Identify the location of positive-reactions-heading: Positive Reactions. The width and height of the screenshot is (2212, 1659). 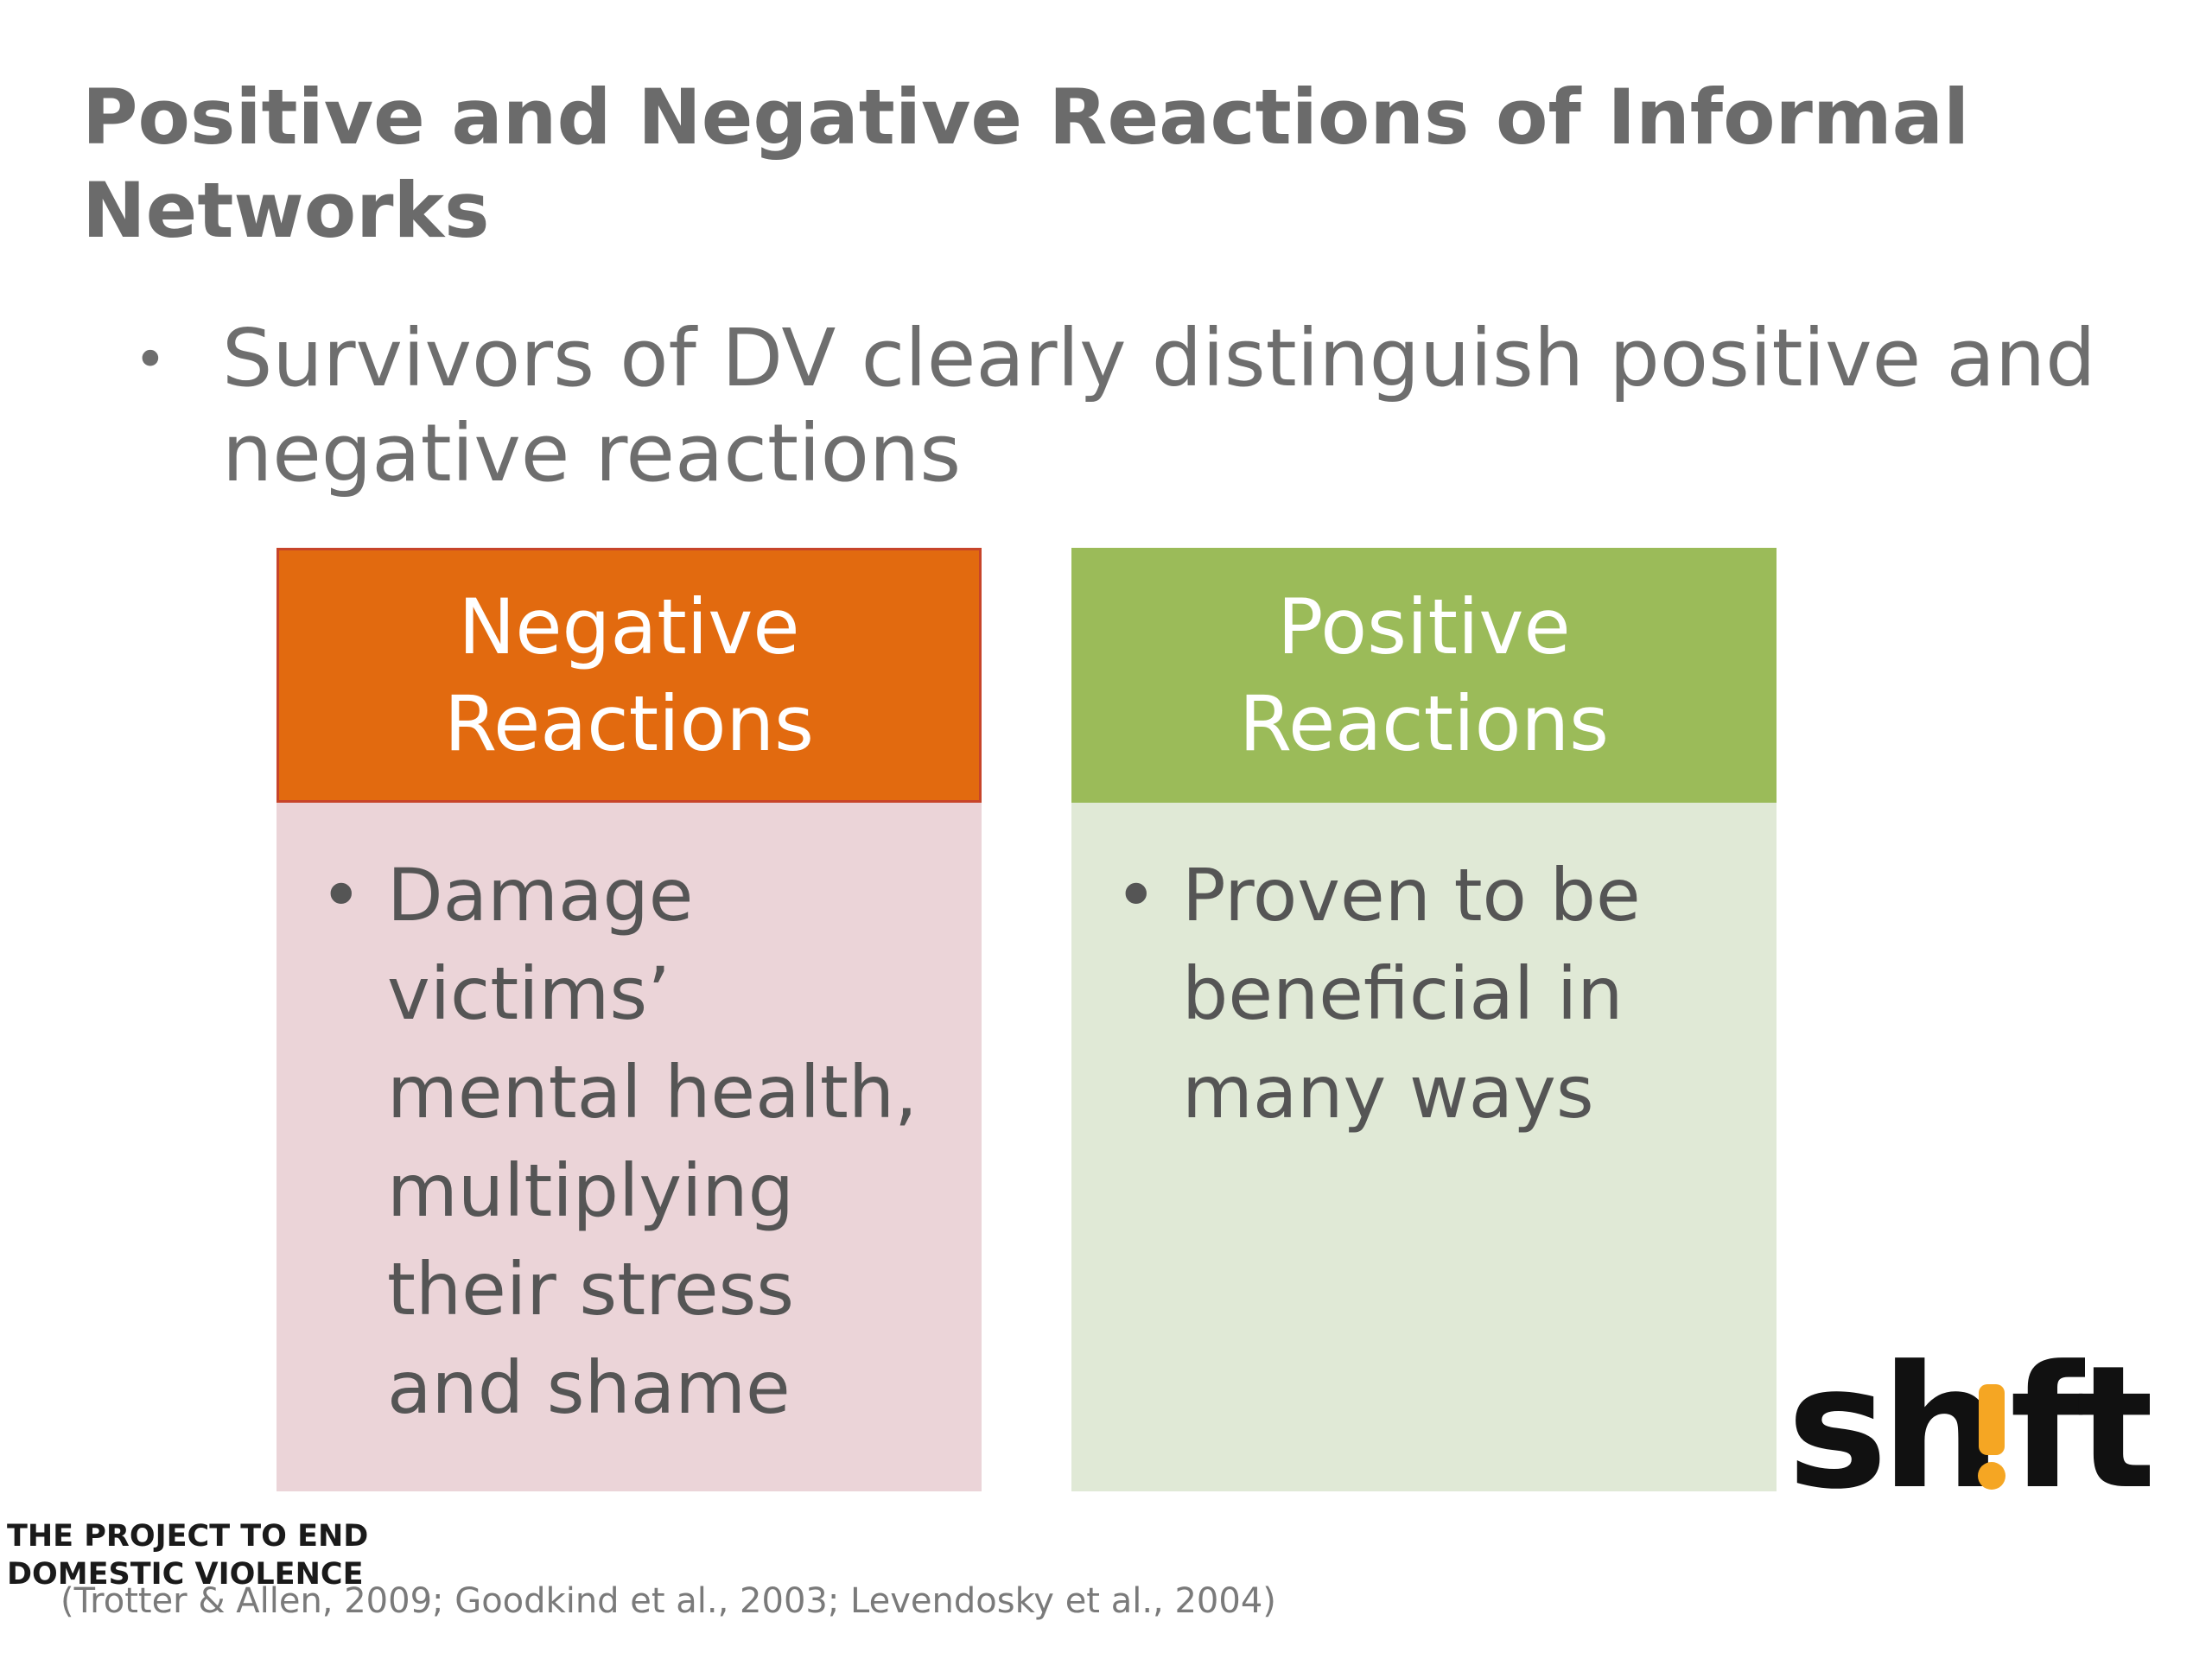
(1424, 675).